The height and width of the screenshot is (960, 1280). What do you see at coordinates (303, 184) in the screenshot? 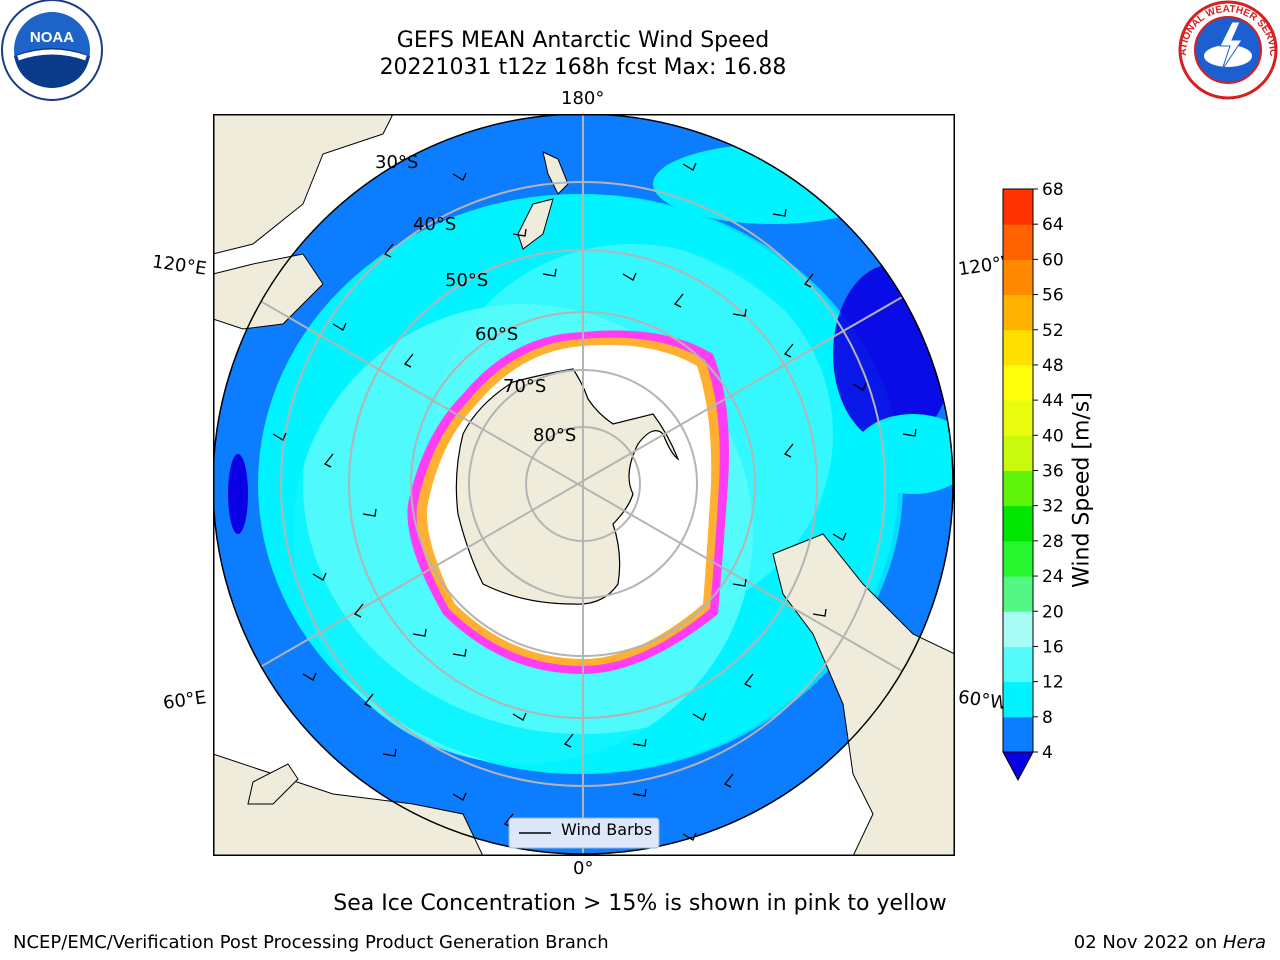
I see `australia` at bounding box center [303, 184].